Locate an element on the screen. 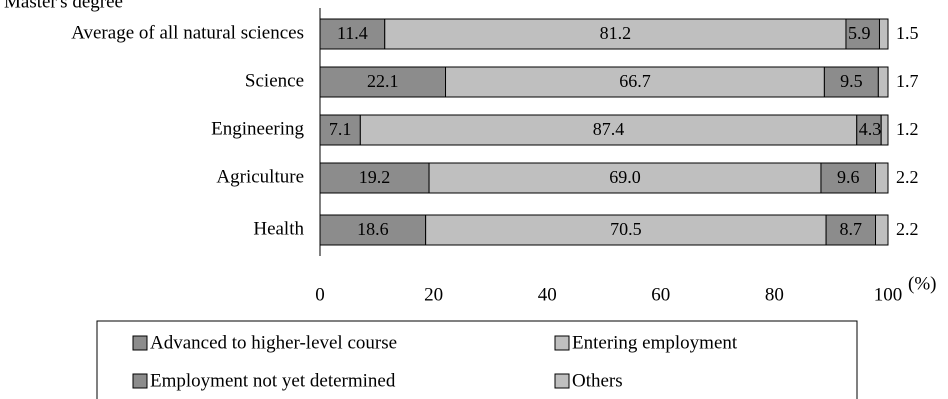  category-label-health: Health is located at coordinates (278, 228).